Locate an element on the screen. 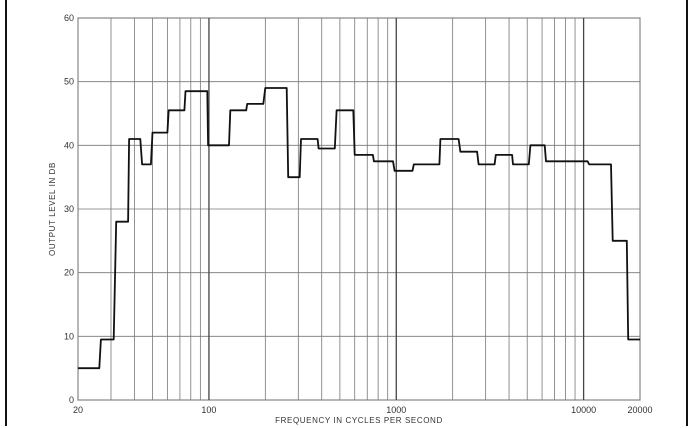 The height and width of the screenshot is (428, 690). y-axis-title: OUTPUT LEVEL IN DB is located at coordinates (52, 209).